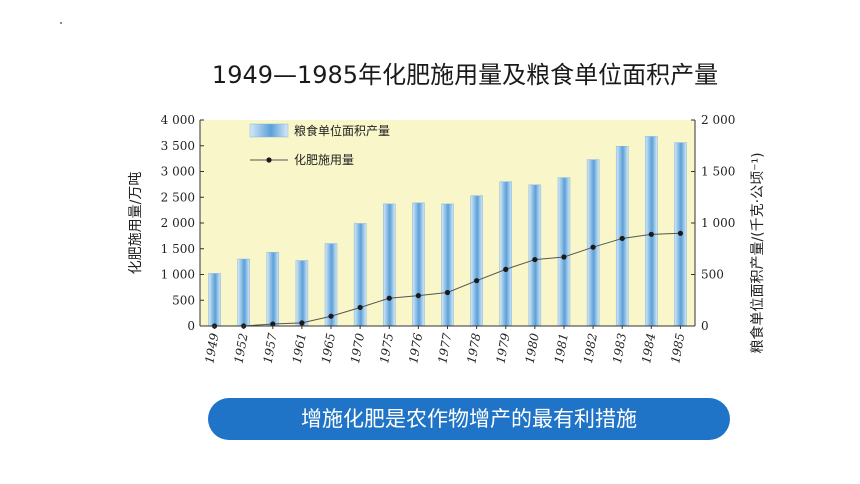  What do you see at coordinates (590, 348) in the screenshot?
I see `x-tick-label: 1982` at bounding box center [590, 348].